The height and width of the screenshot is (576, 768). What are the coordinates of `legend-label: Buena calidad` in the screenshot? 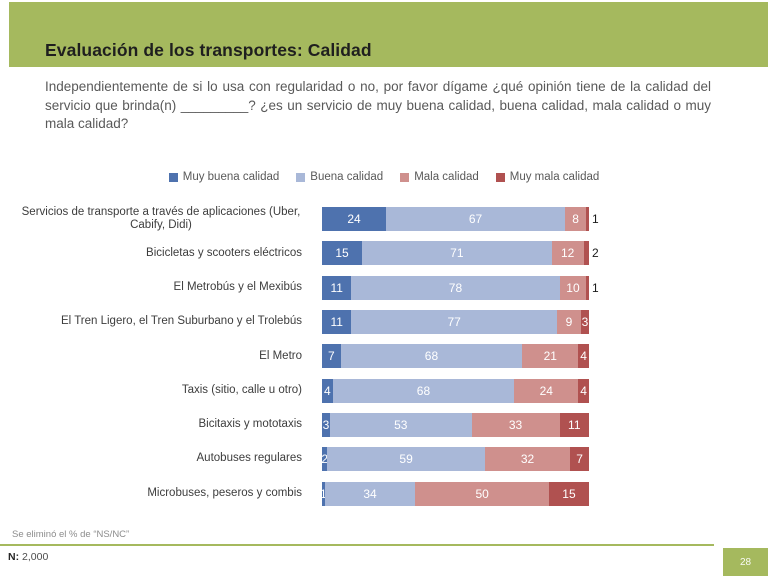 It's located at (347, 177).